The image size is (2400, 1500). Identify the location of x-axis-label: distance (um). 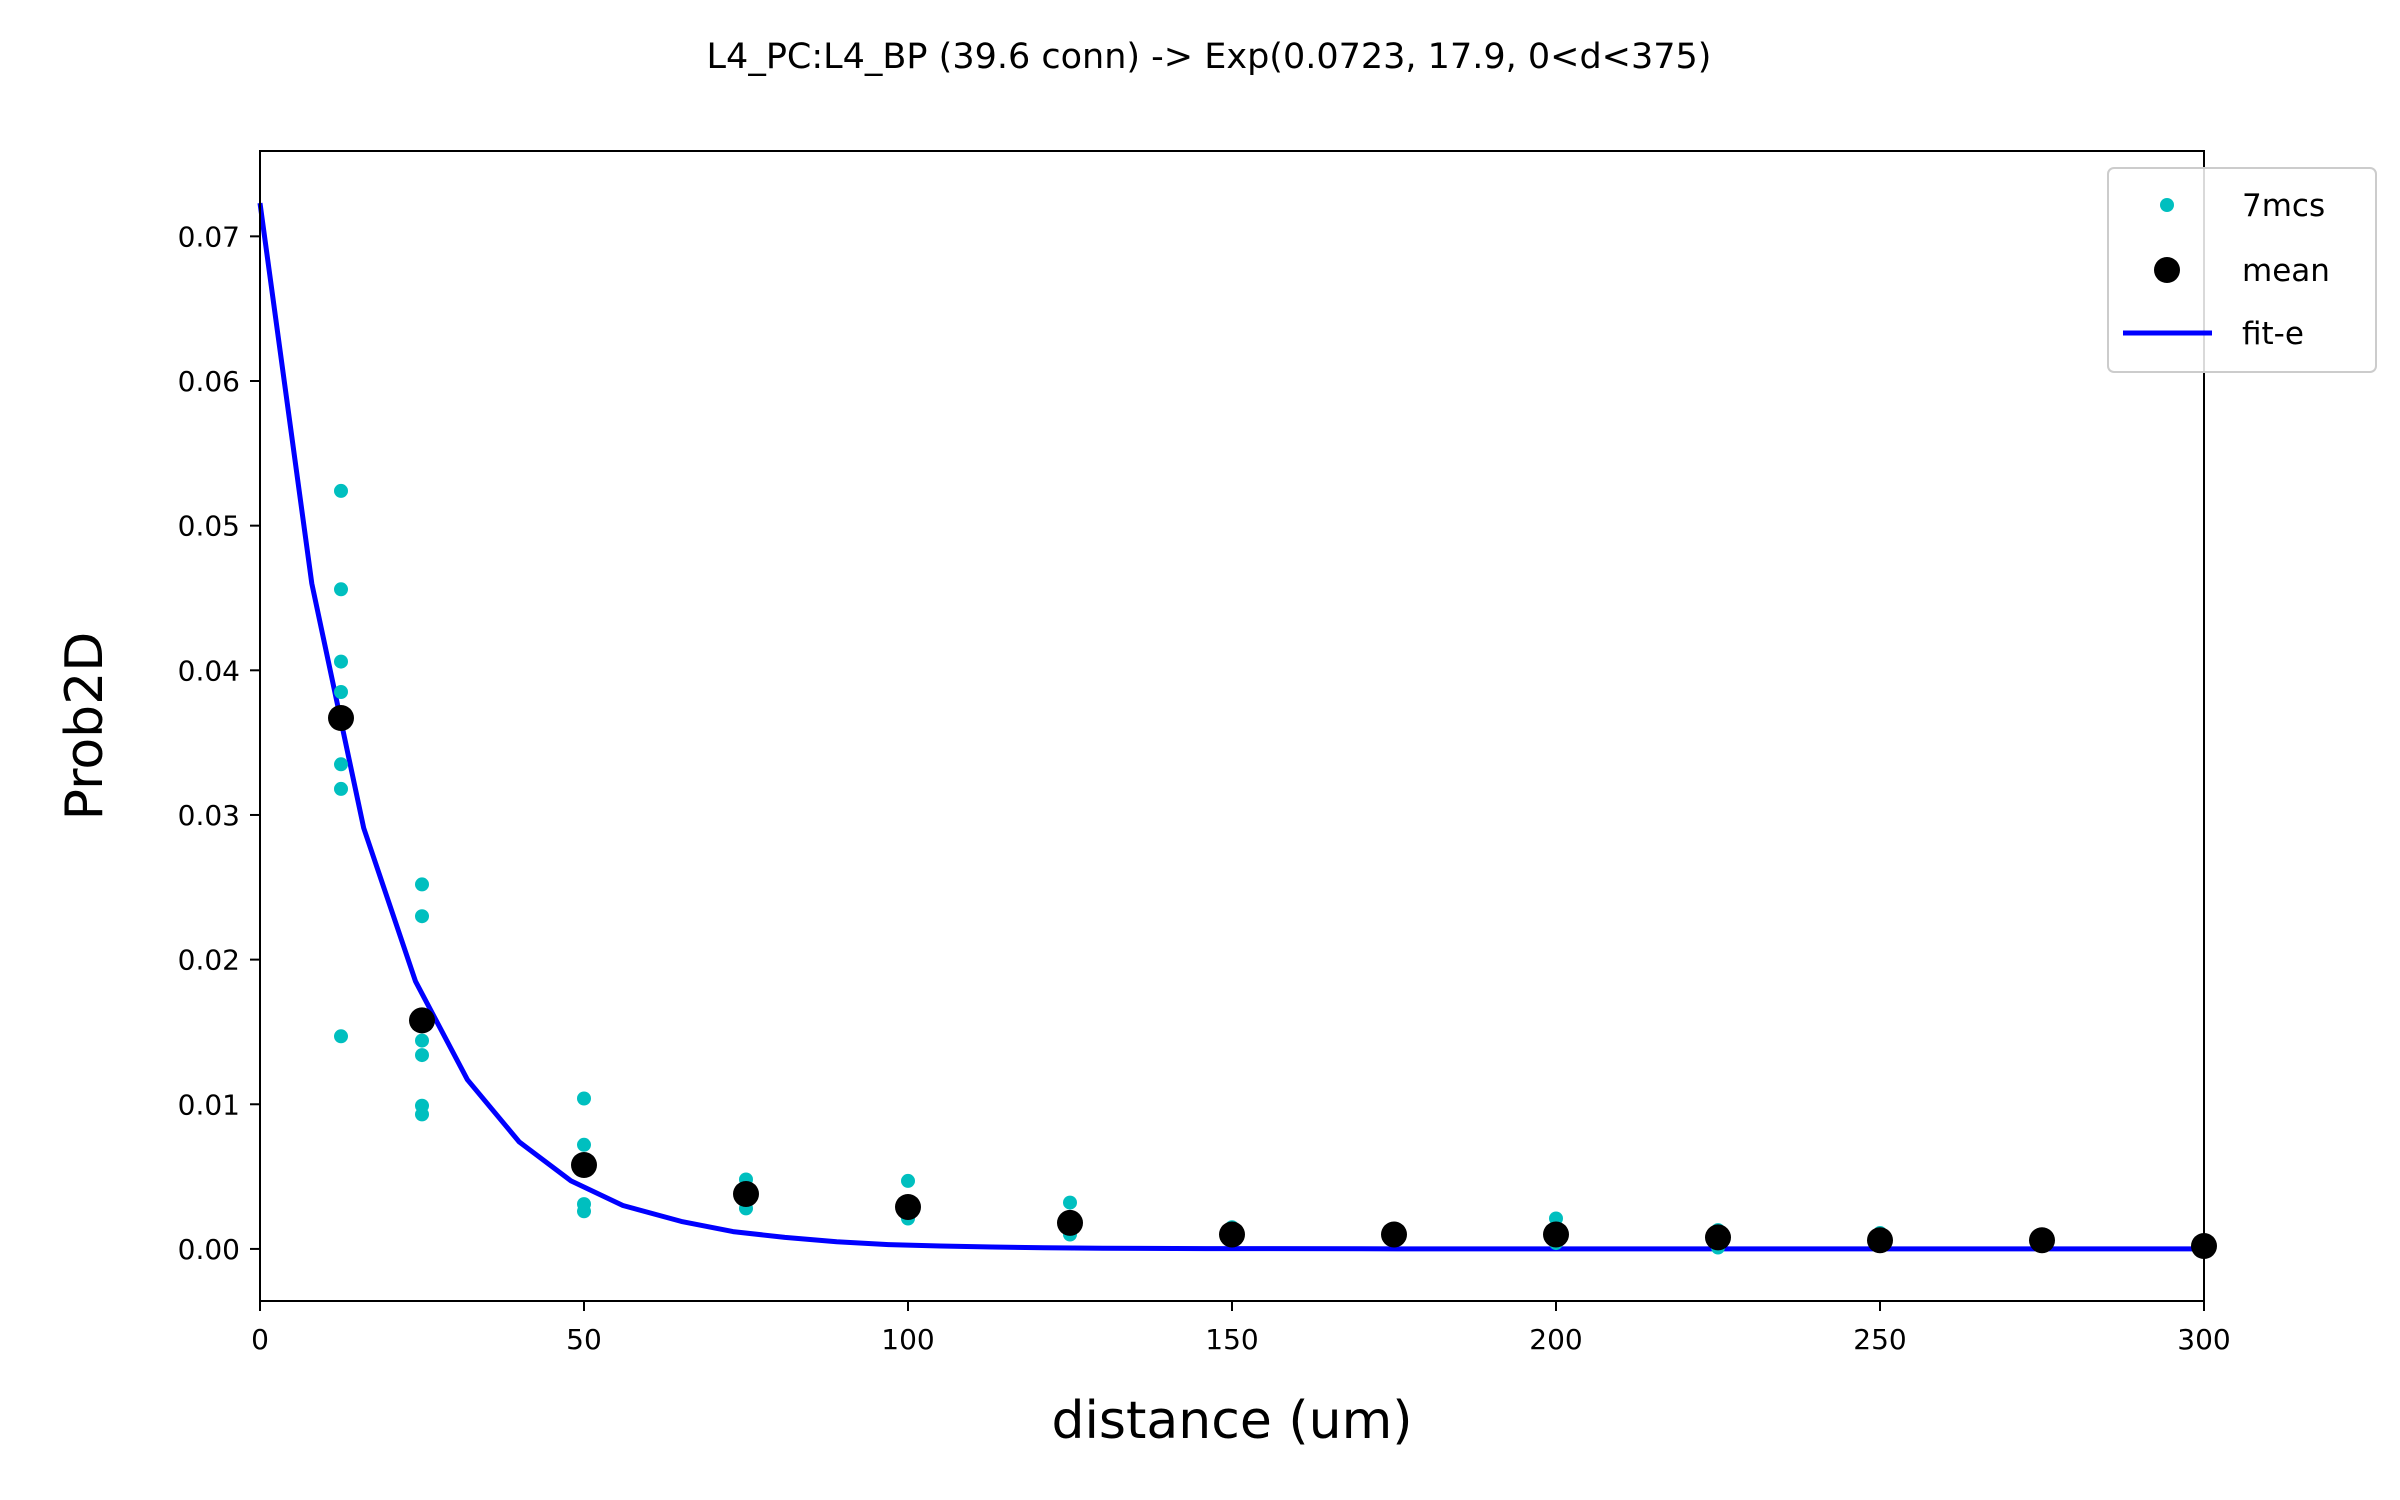
(1231, 1421).